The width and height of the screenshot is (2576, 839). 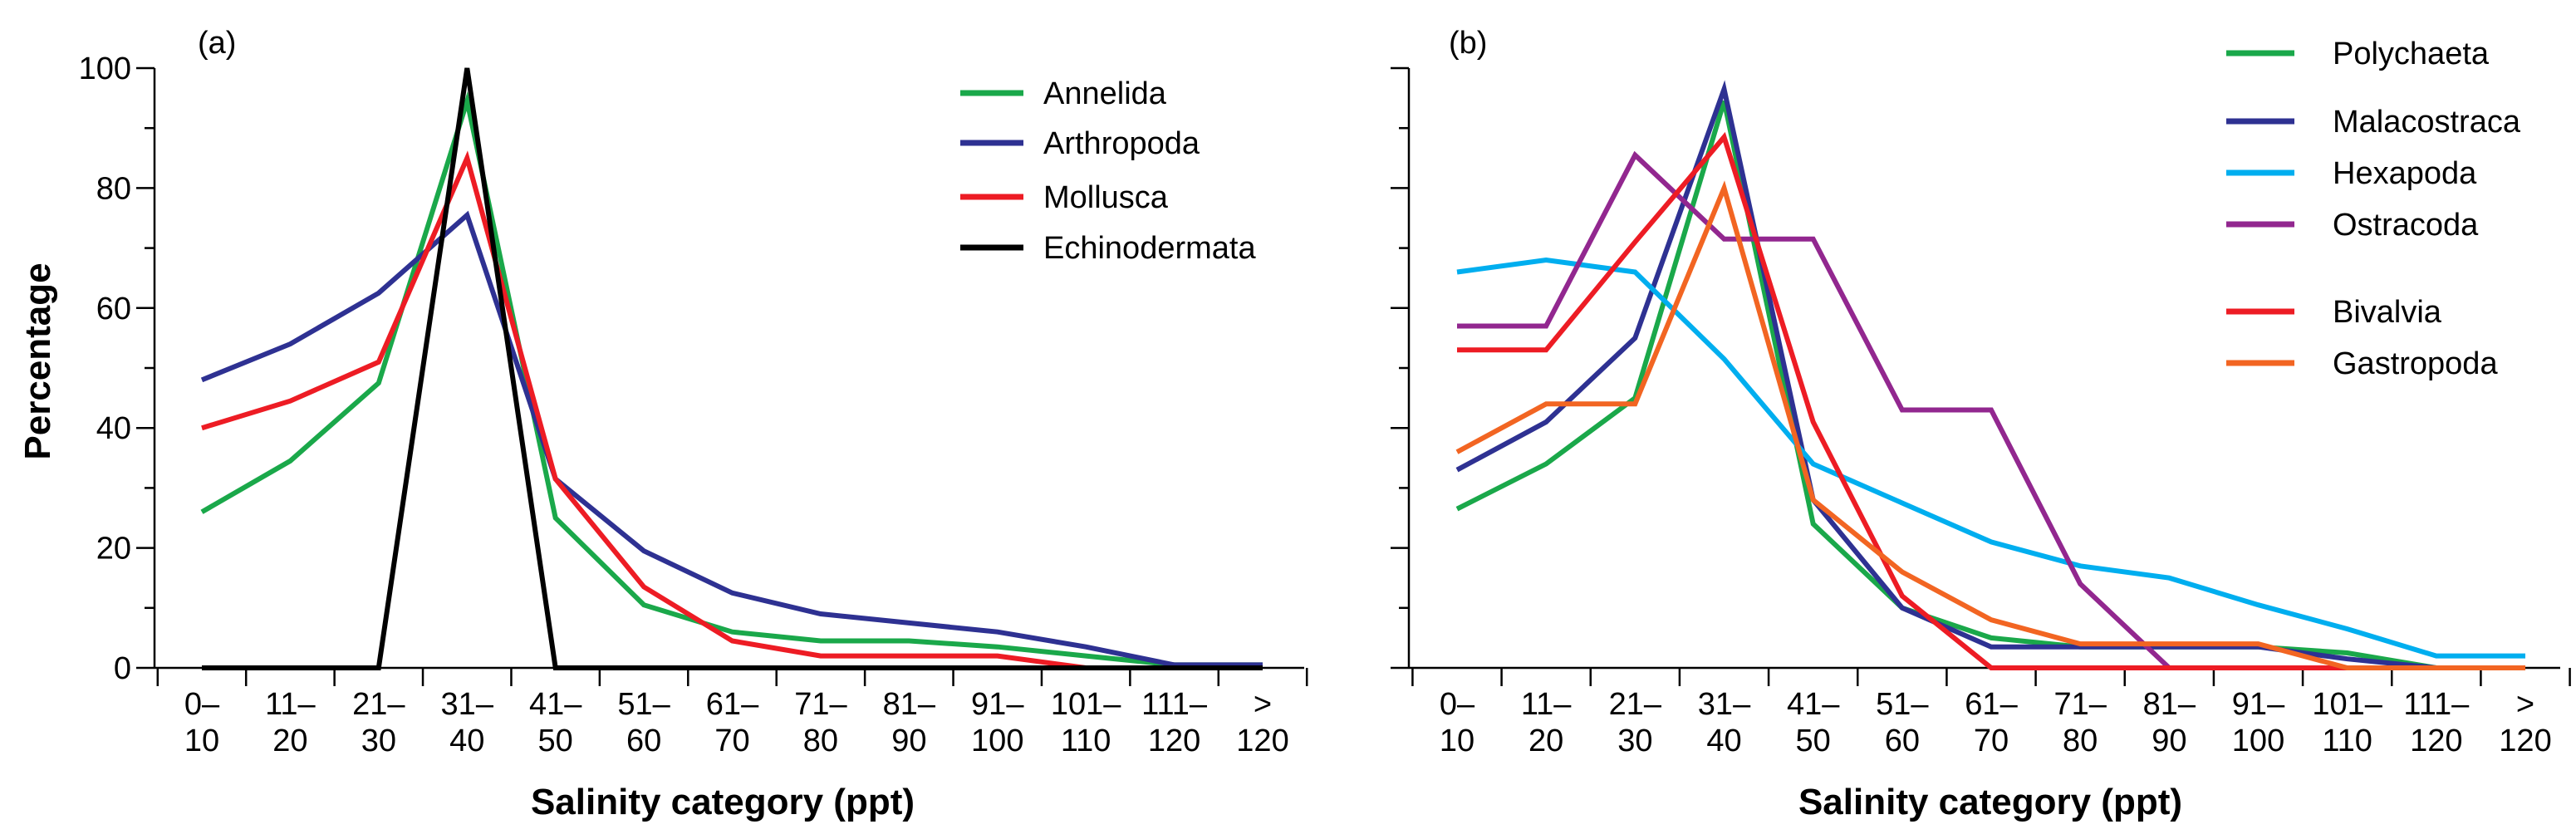 I want to click on x-tick-label-b: 21–30, so click(x=1635, y=722).